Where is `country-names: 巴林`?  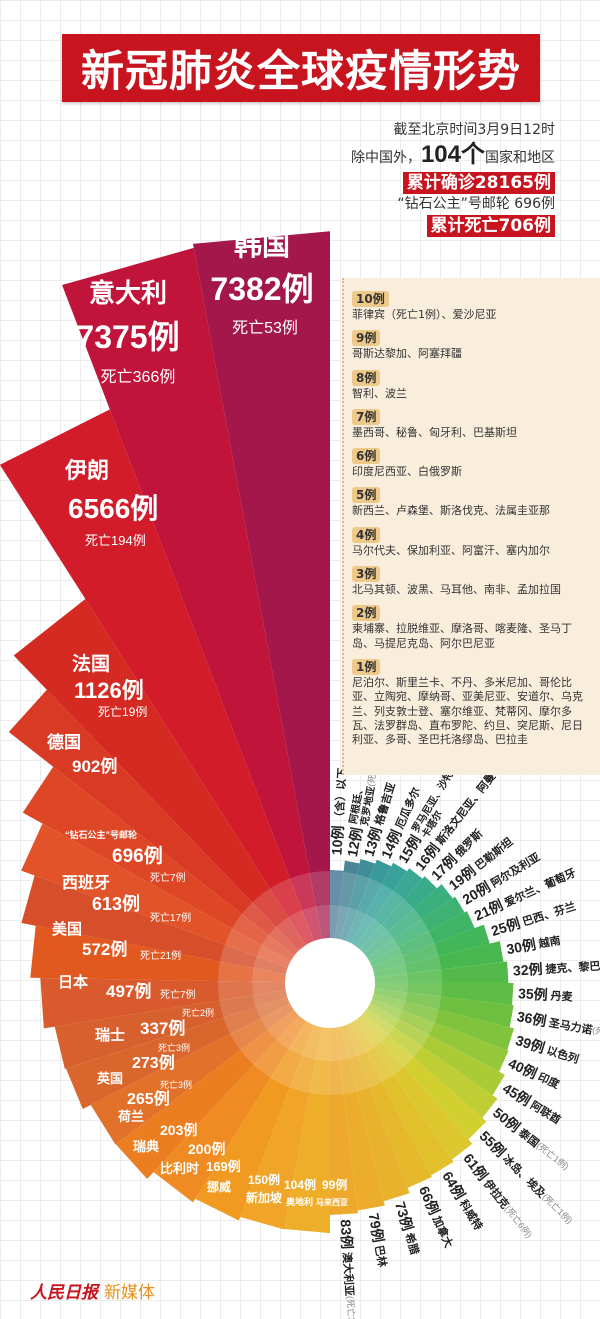 country-names: 巴林 is located at coordinates (381, 1256).